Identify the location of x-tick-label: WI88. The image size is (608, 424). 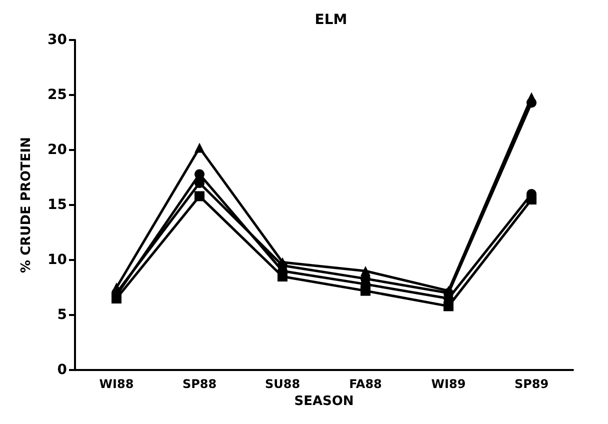
(116, 384).